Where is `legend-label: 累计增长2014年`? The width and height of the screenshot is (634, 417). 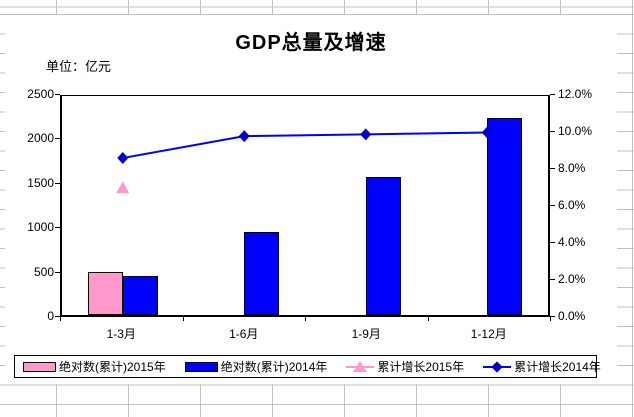 legend-label: 累计增长2014年 is located at coordinates (557, 367).